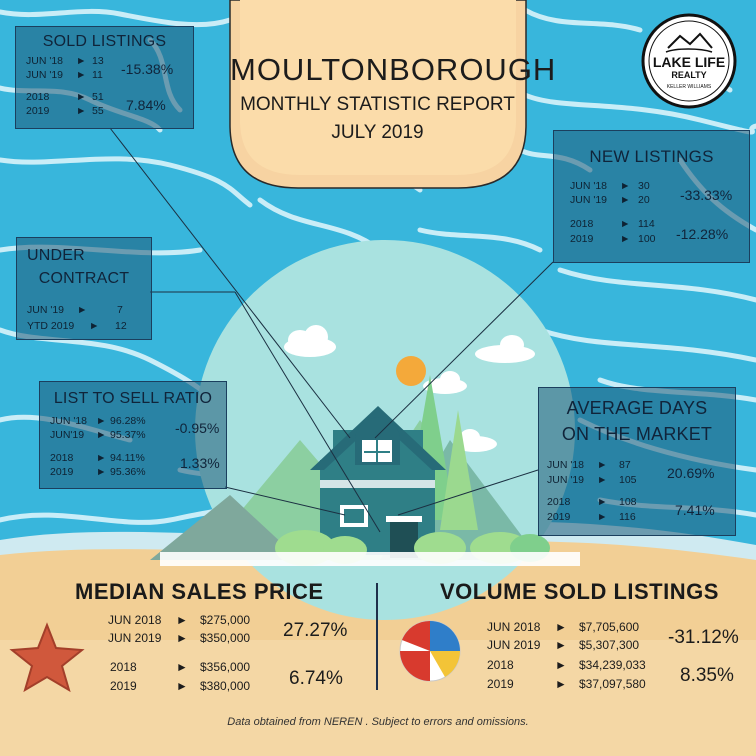 The width and height of the screenshot is (756, 756). I want to click on row-value: 116, so click(627, 517).